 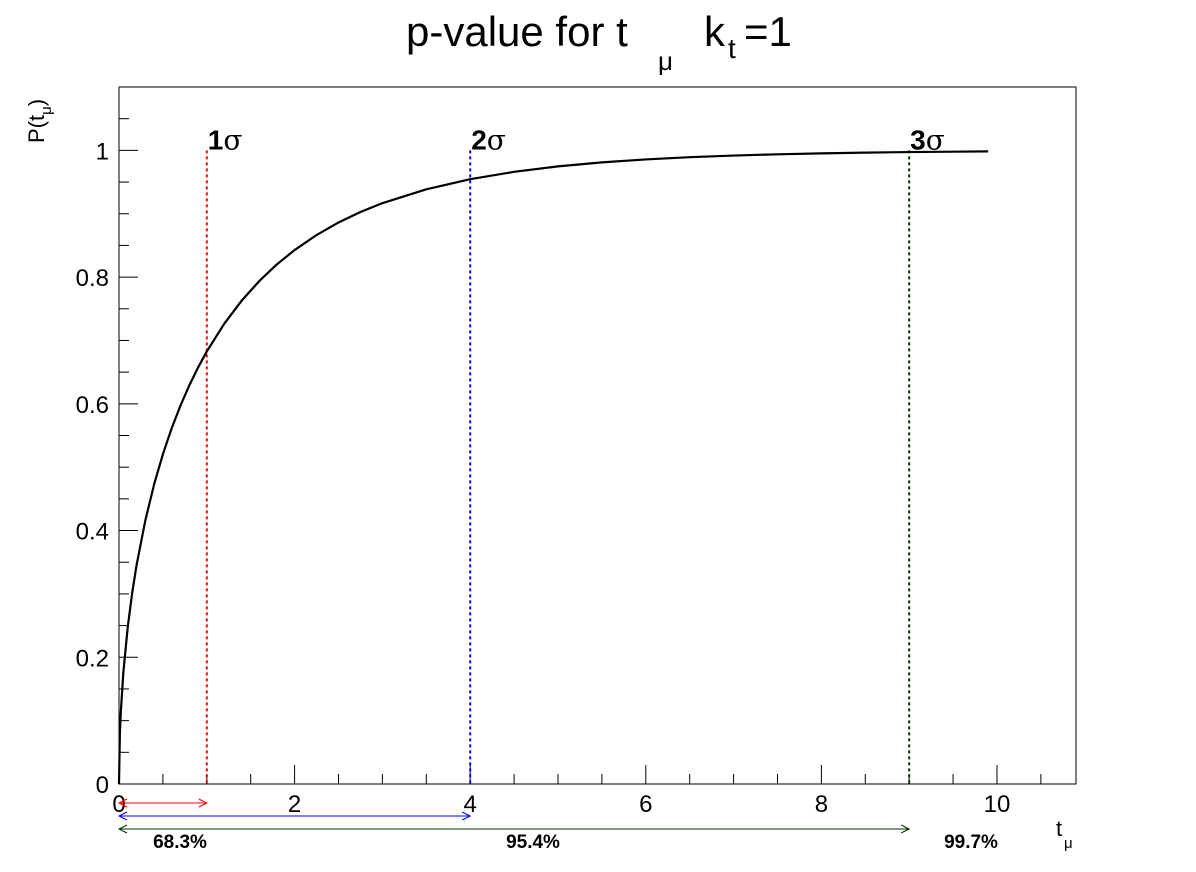 I want to click on y-axis-label: P(tμ), so click(x=39, y=121).